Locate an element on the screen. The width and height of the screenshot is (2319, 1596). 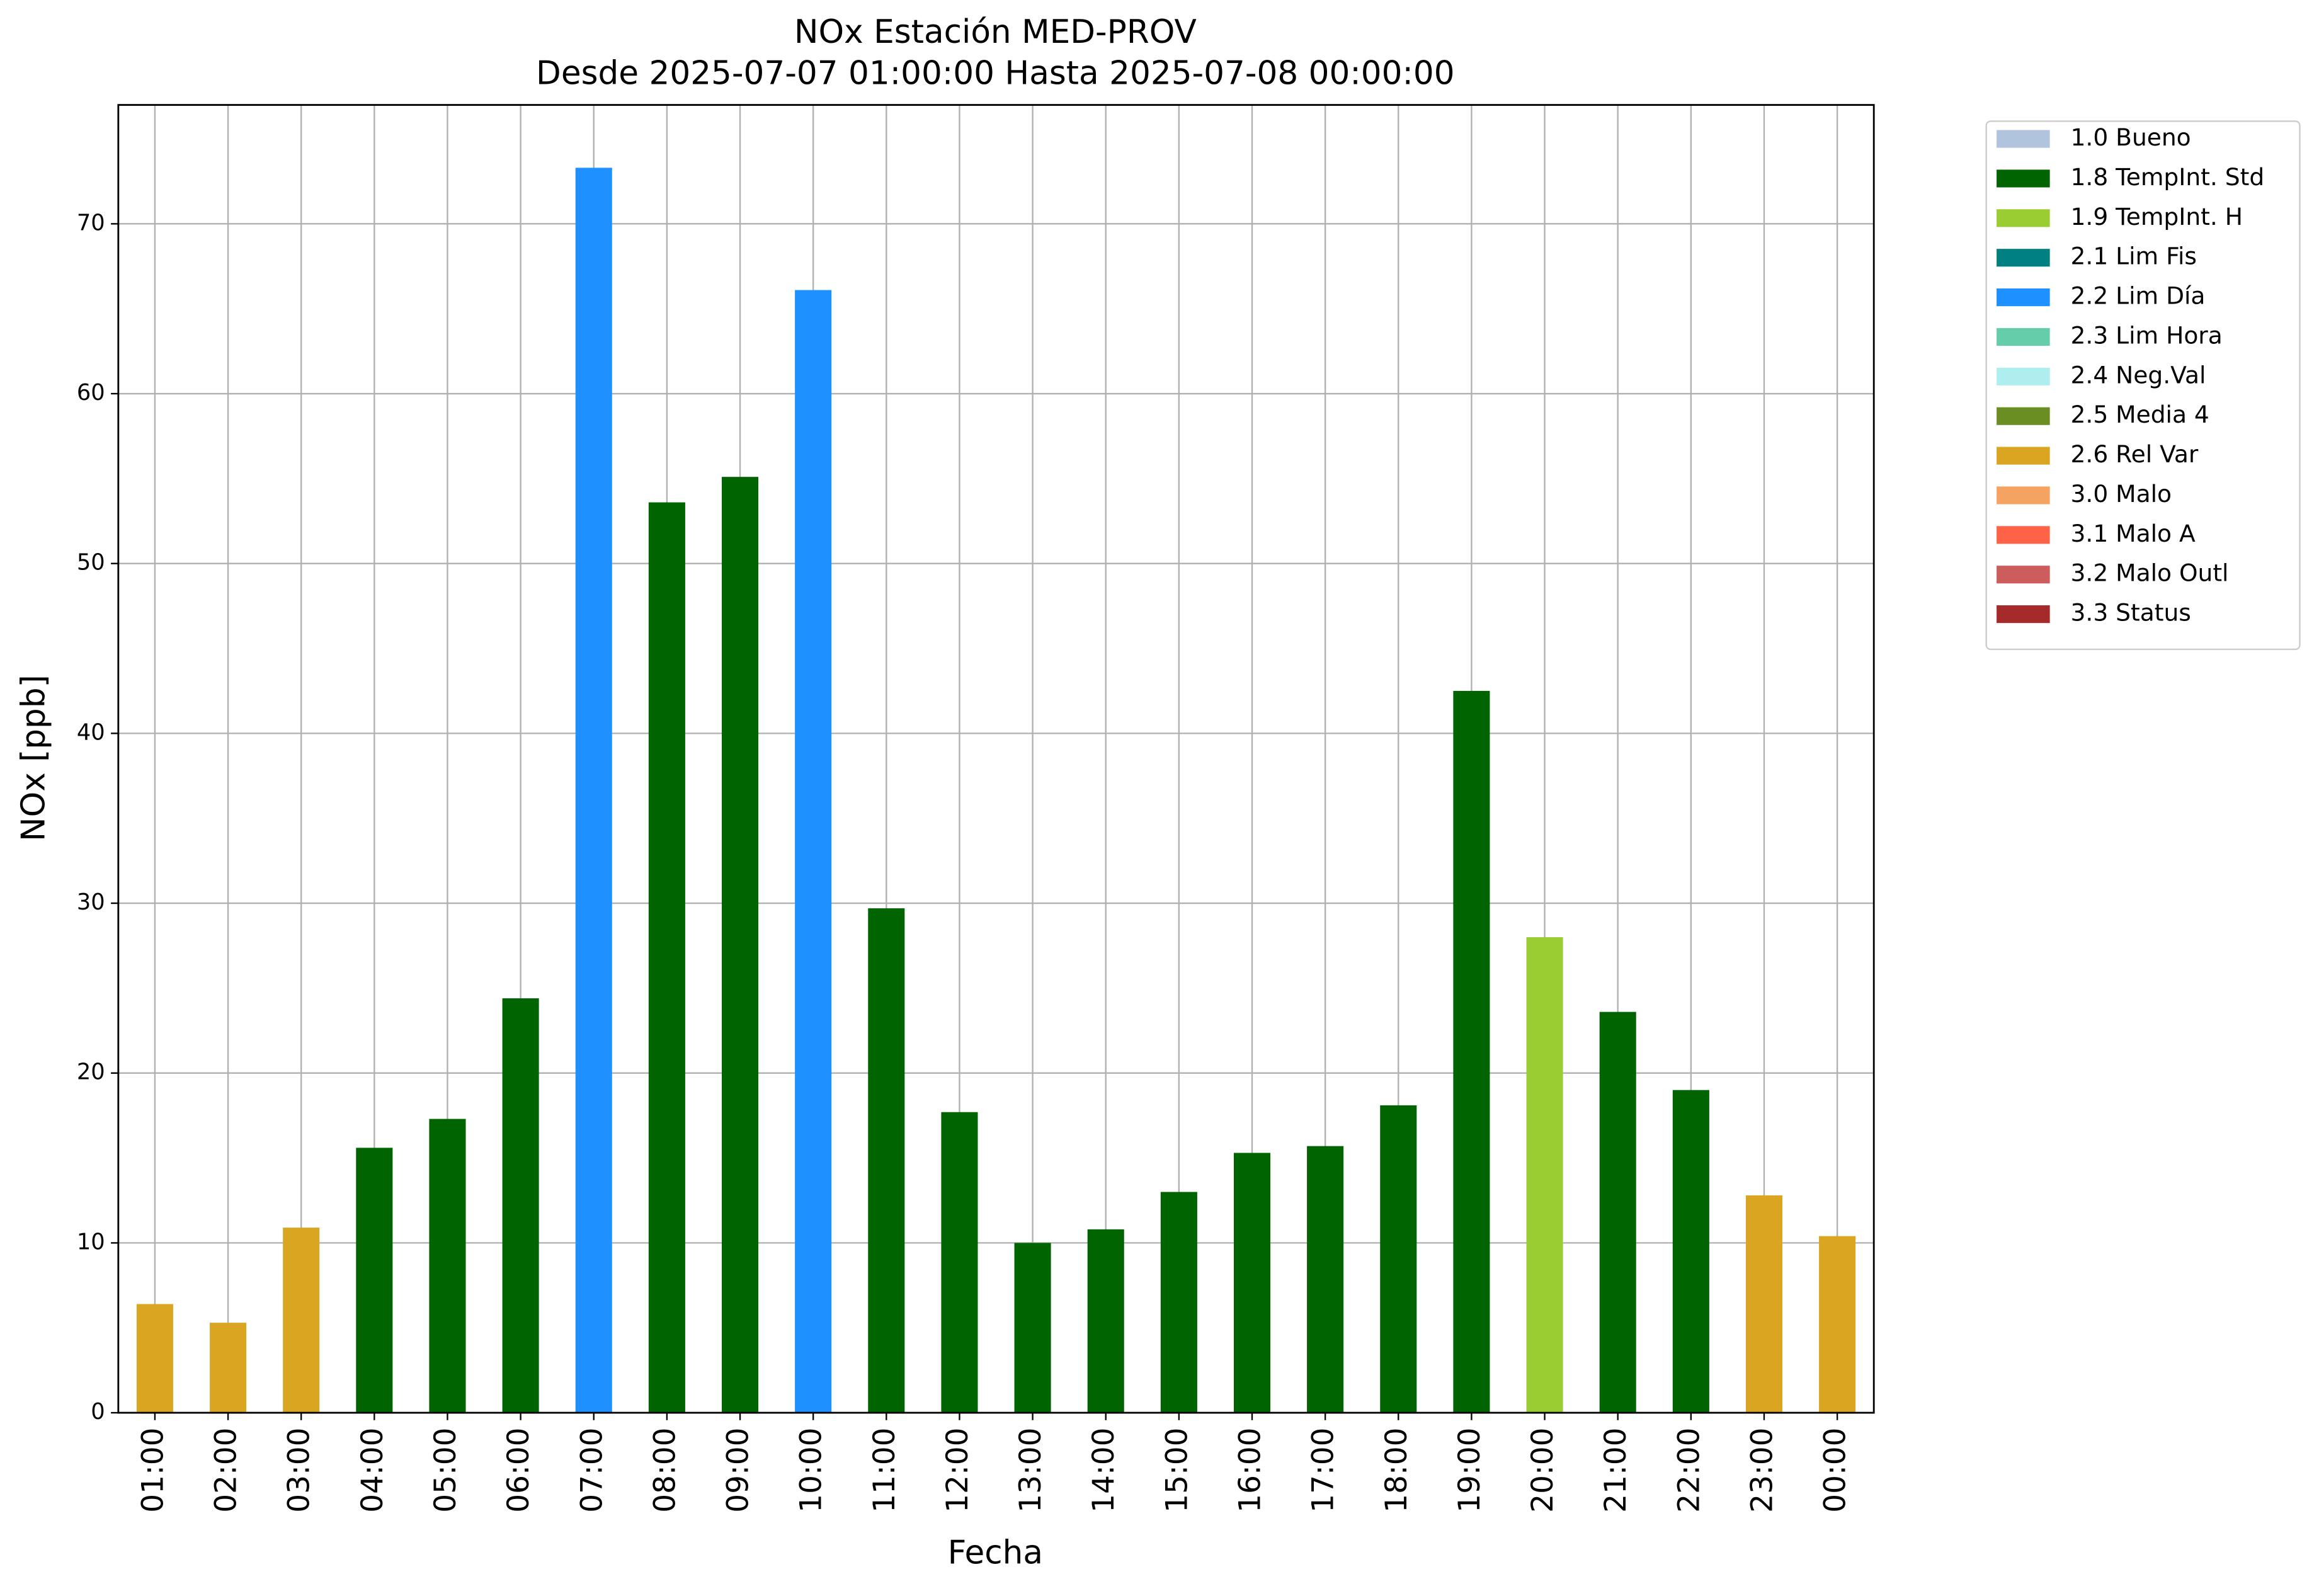
x-tick-label: 05:00 is located at coordinates (445, 1470).